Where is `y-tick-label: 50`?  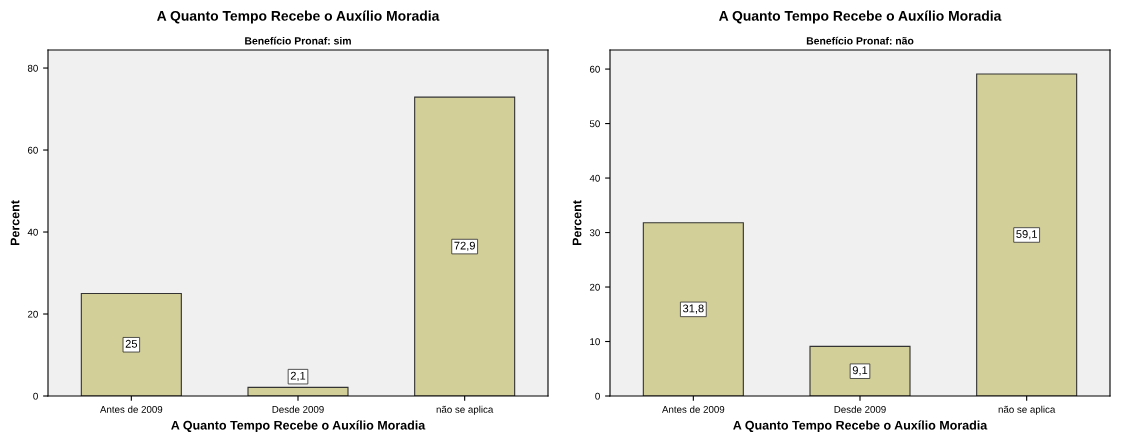 y-tick-label: 50 is located at coordinates (594, 124).